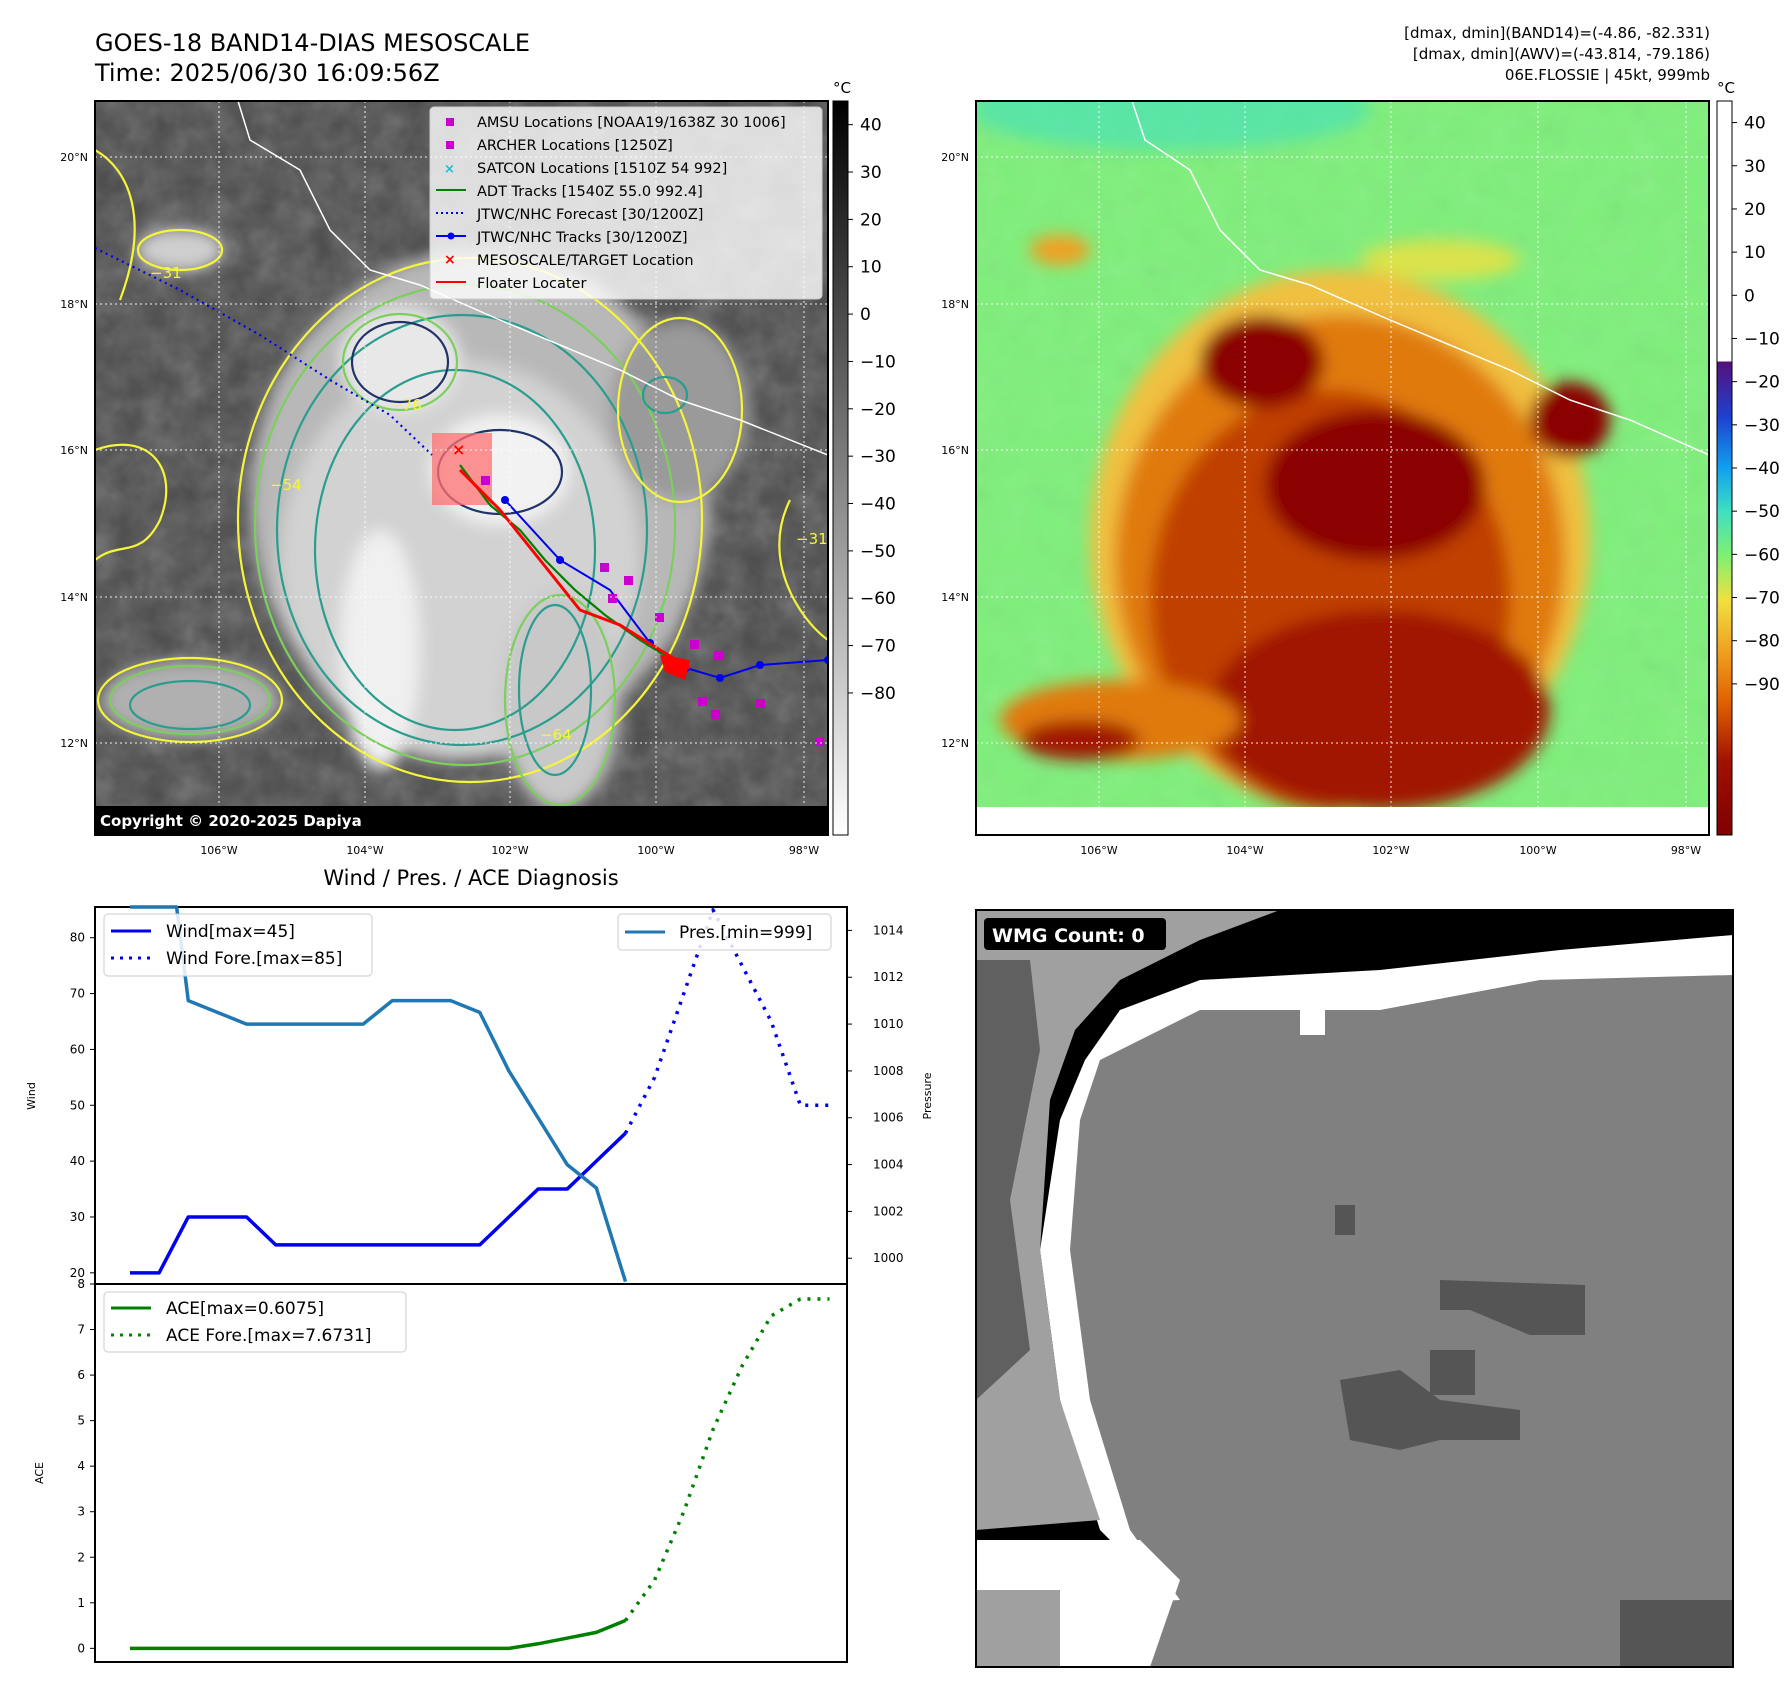 Image resolution: width=1788 pixels, height=1690 pixels. I want to click on ace-forecast-series-line, so click(727, 1459).